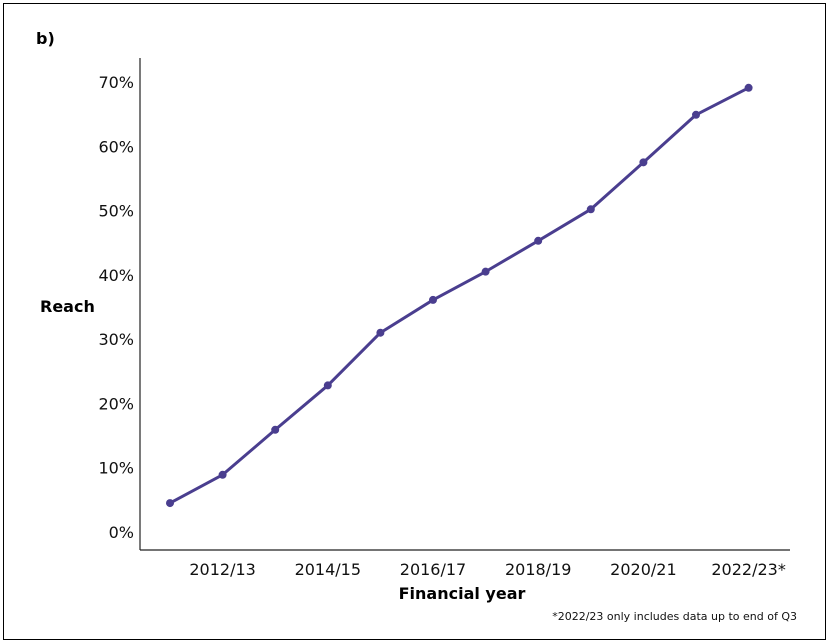 This screenshot has height=643, width=829. I want to click on x-tick-label: 2022/23*, so click(748, 569).